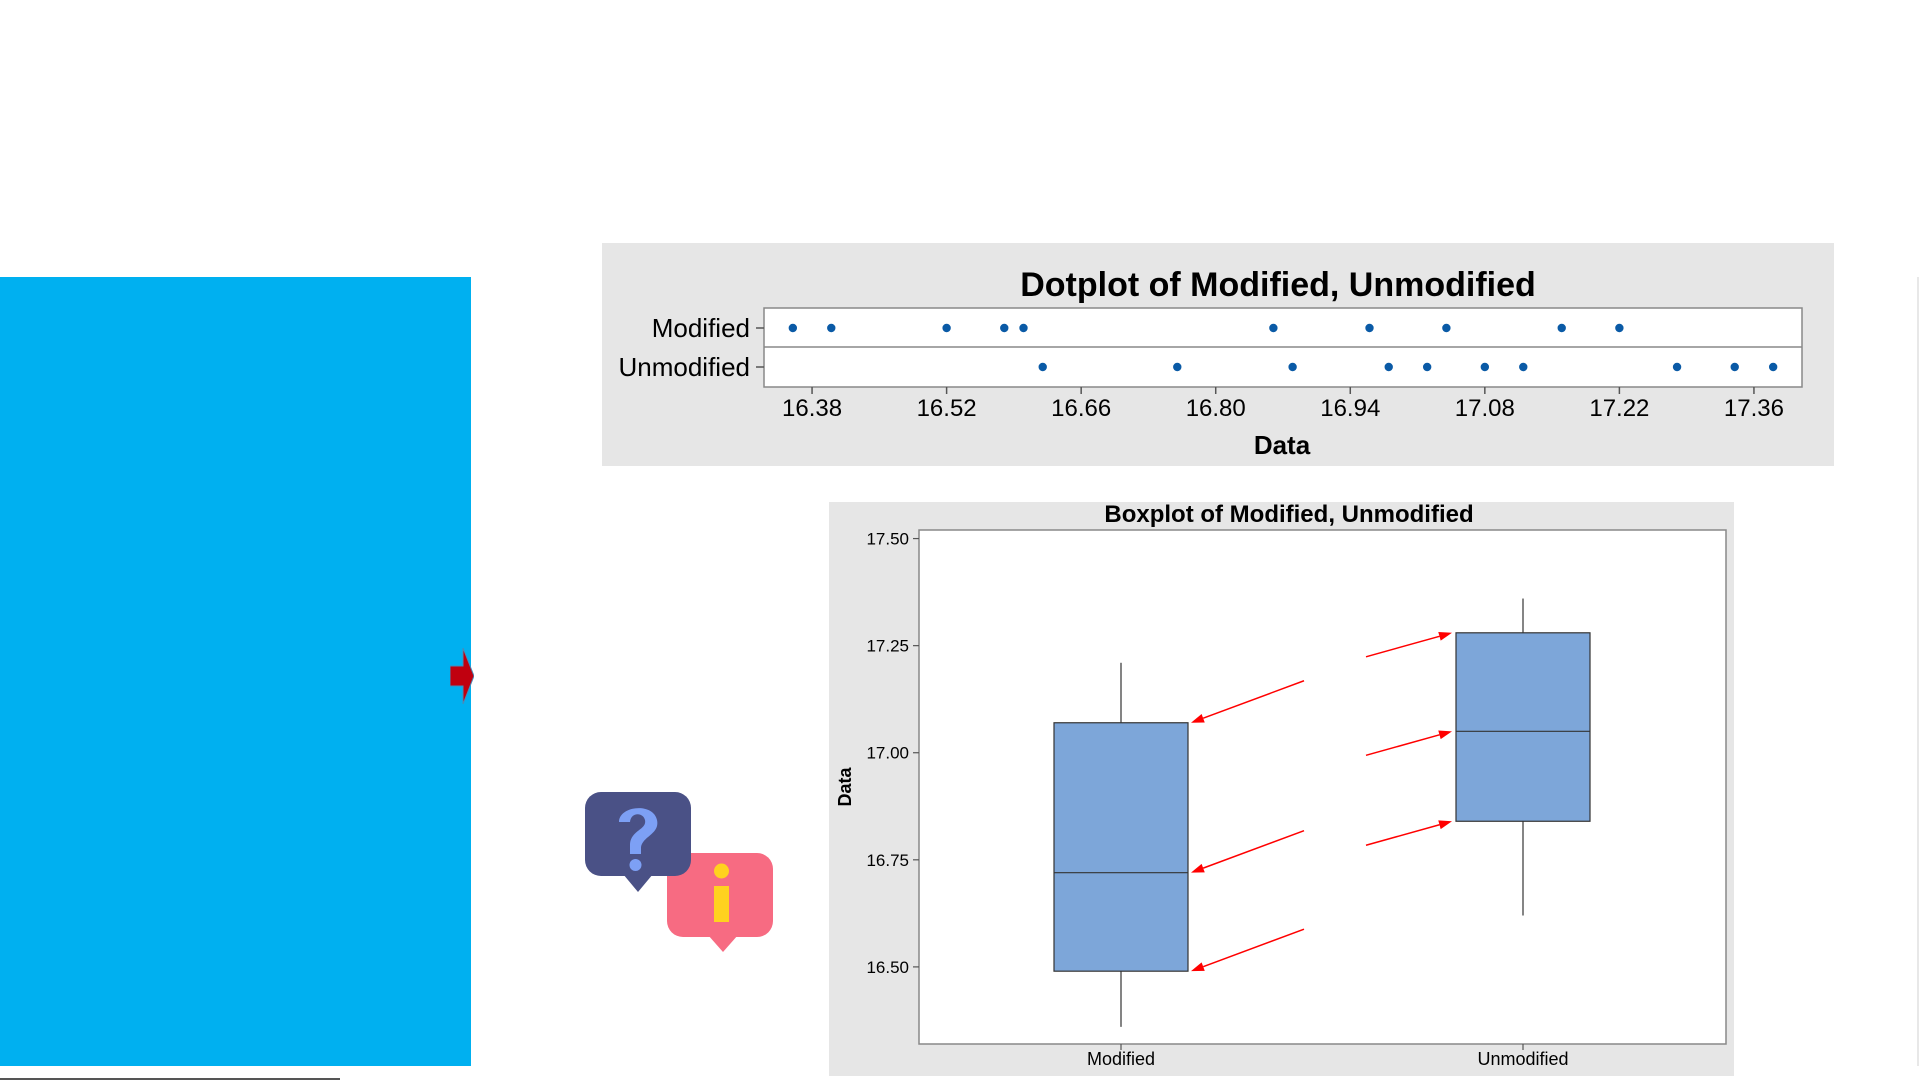 Image resolution: width=1921 pixels, height=1081 pixels. Describe the element at coordinates (887, 646) in the screenshot. I see `boxplot-y-tick-label: 17.25` at that location.